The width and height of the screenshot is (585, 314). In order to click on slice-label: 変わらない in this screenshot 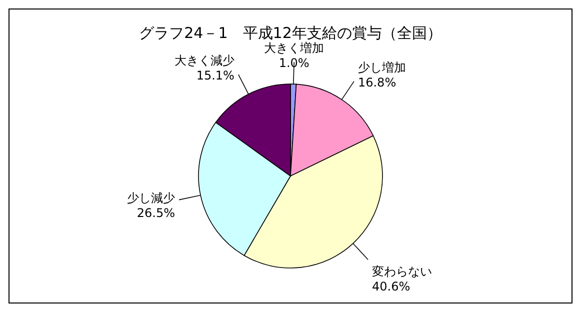, I will do `click(402, 271)`.